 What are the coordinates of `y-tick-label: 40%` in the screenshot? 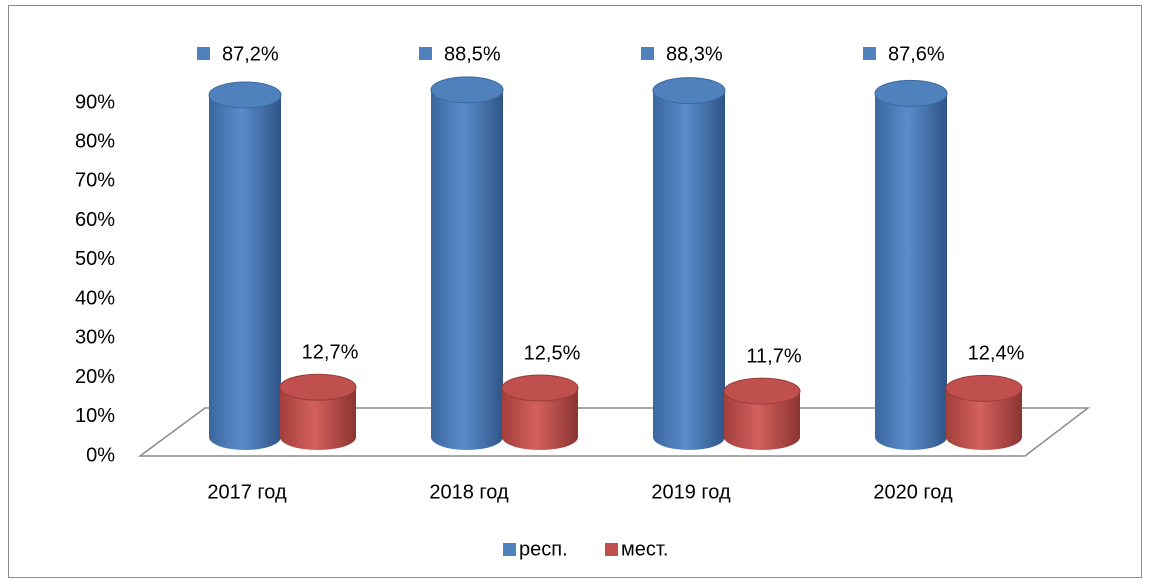 It's located at (95, 298).